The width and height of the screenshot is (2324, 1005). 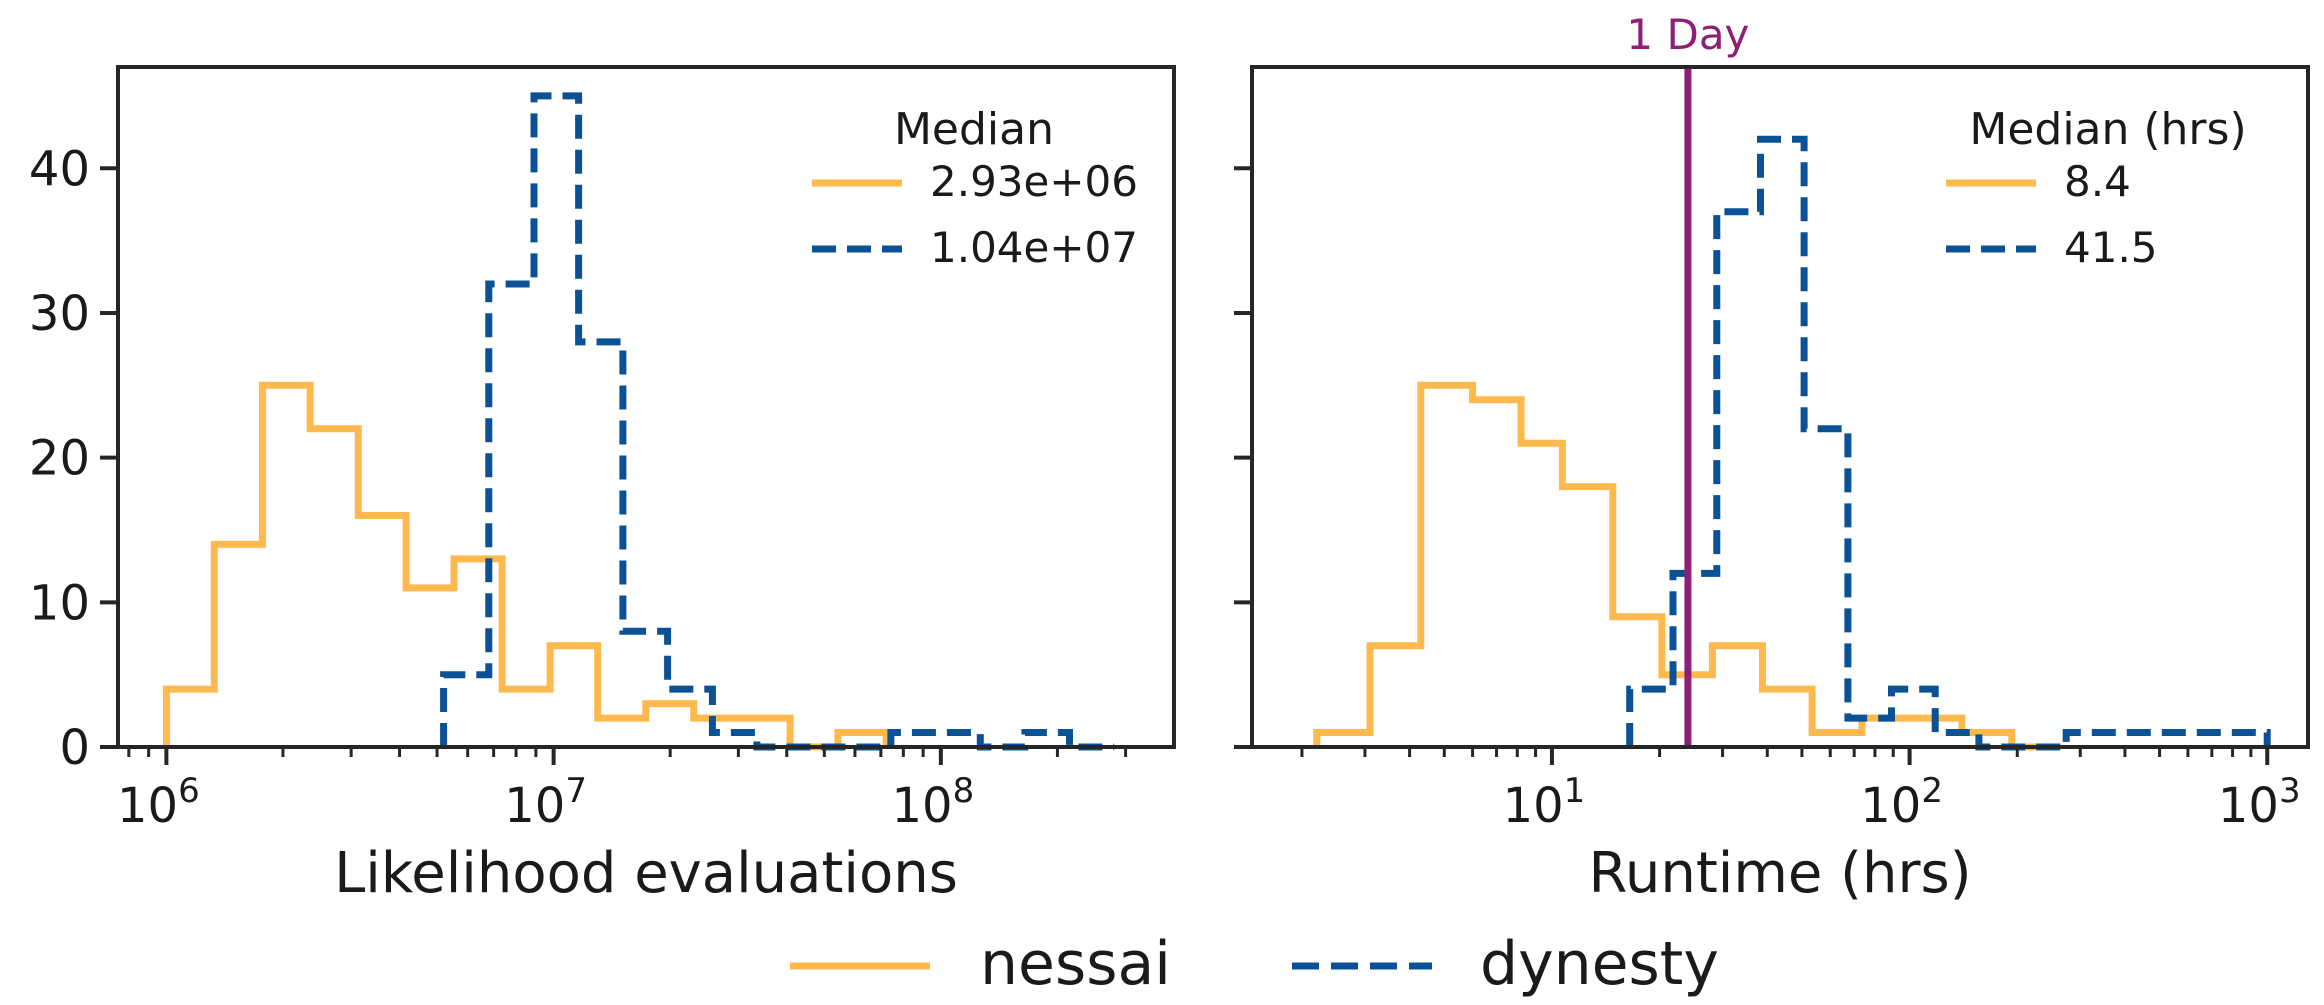 I want to click on x-tick-label: 10⁷, so click(x=545, y=802).